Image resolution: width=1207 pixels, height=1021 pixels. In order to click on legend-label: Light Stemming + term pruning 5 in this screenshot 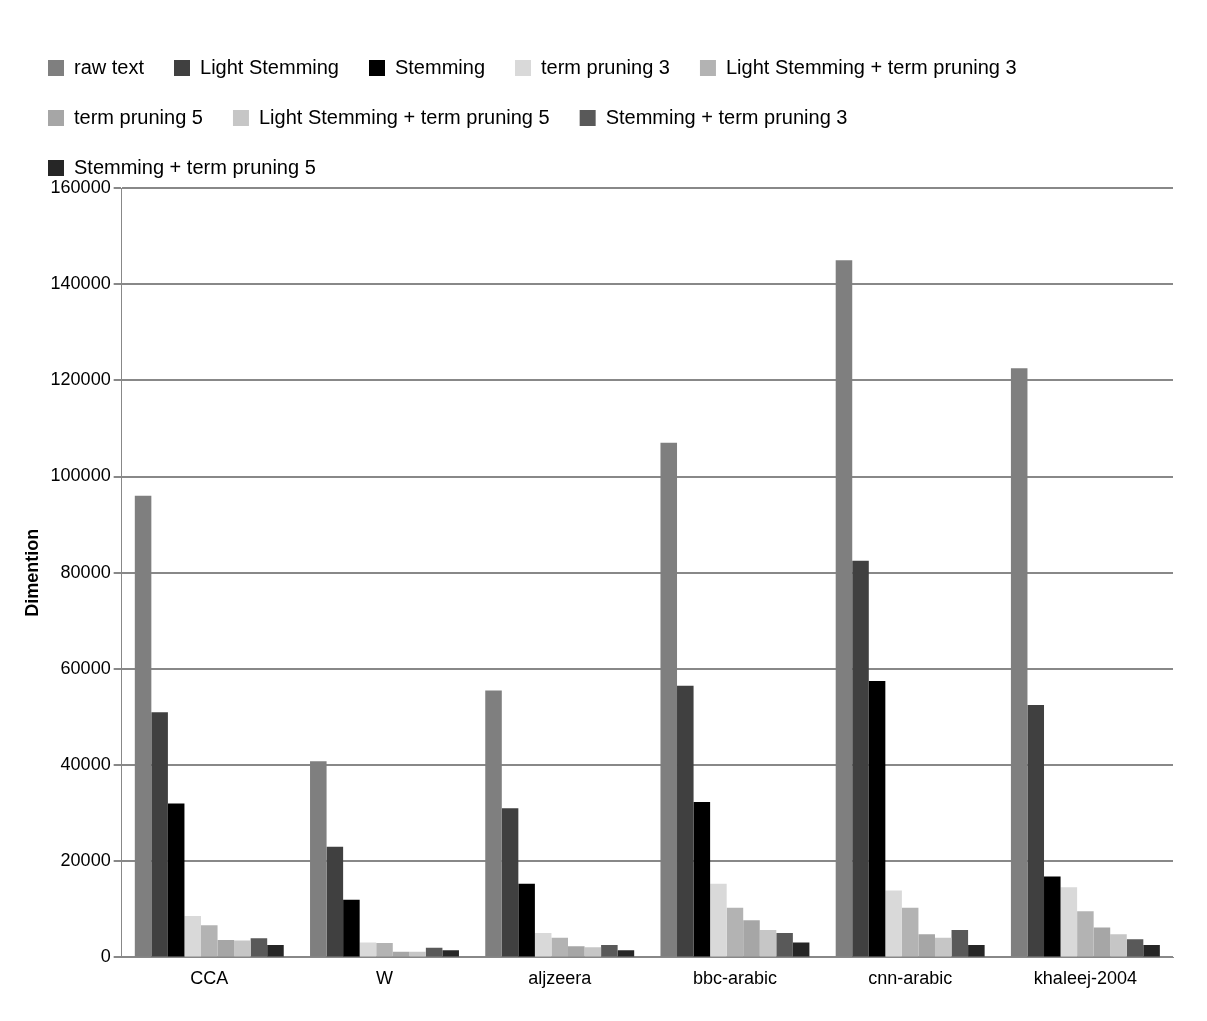, I will do `click(404, 116)`.